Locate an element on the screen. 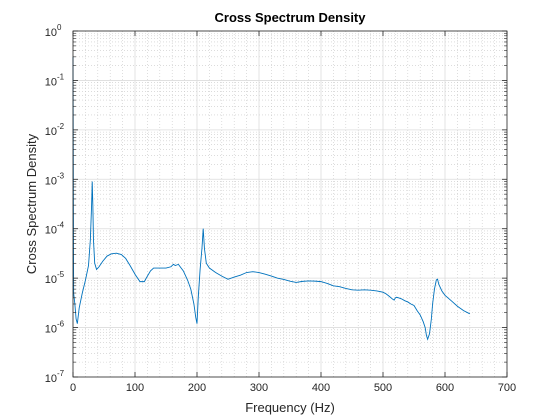 The width and height of the screenshot is (560, 420). x-tick-label: 500 is located at coordinates (383, 388).